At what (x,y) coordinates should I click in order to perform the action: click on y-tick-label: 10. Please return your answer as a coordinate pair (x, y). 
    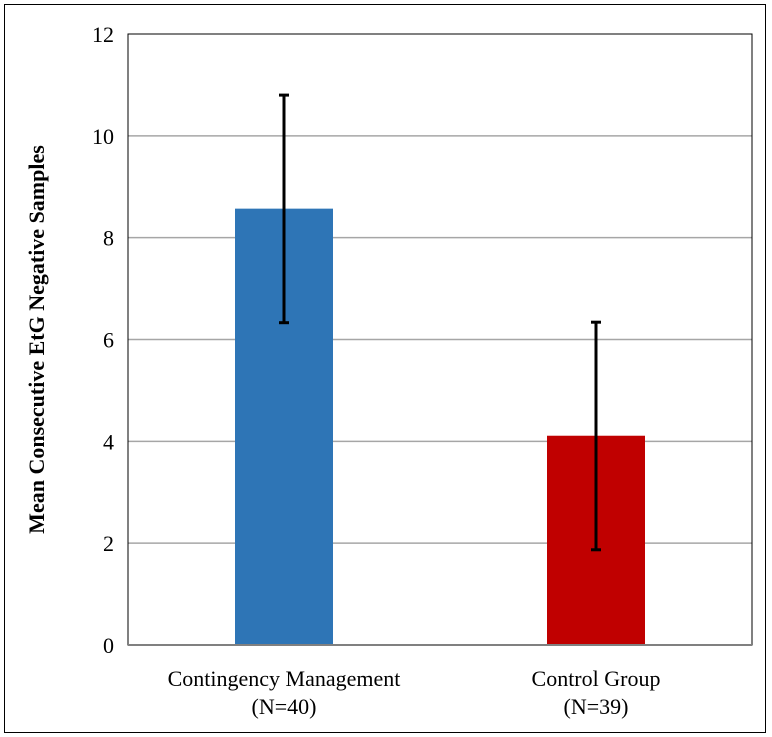
    Looking at the image, I should click on (103, 136).